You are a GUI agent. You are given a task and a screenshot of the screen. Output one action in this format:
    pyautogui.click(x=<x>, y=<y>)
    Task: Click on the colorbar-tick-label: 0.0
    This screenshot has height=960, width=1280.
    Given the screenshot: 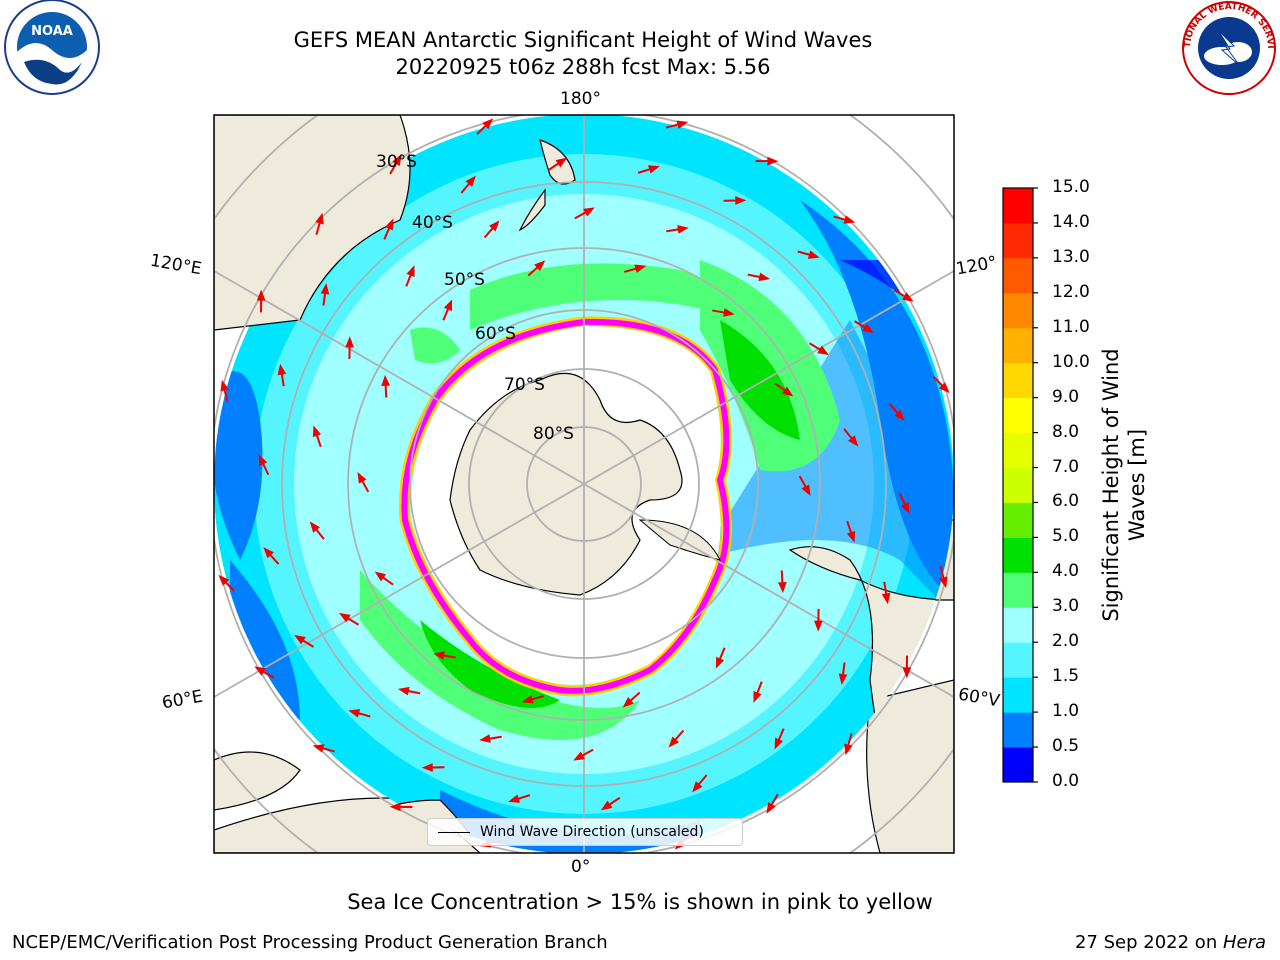 What is the action you would take?
    pyautogui.click(x=1066, y=781)
    